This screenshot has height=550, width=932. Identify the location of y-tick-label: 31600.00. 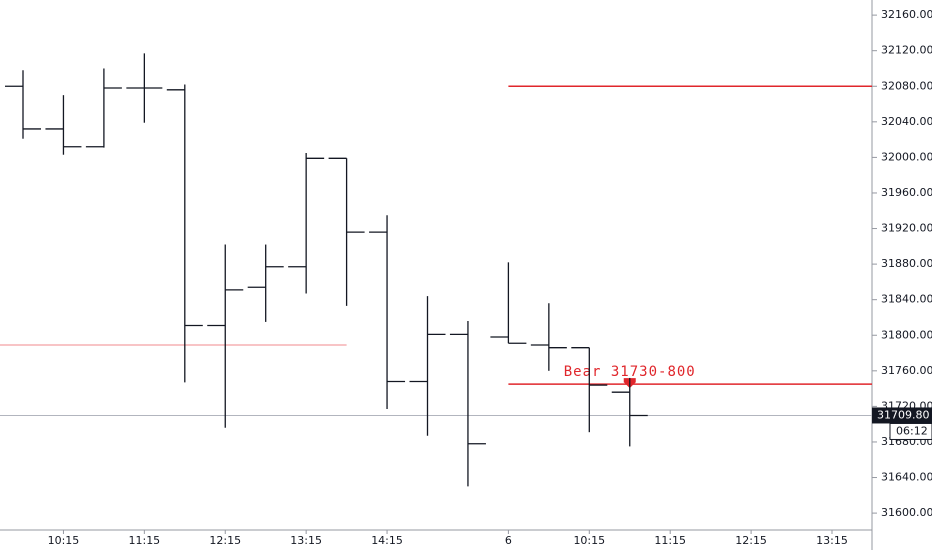
(906, 512).